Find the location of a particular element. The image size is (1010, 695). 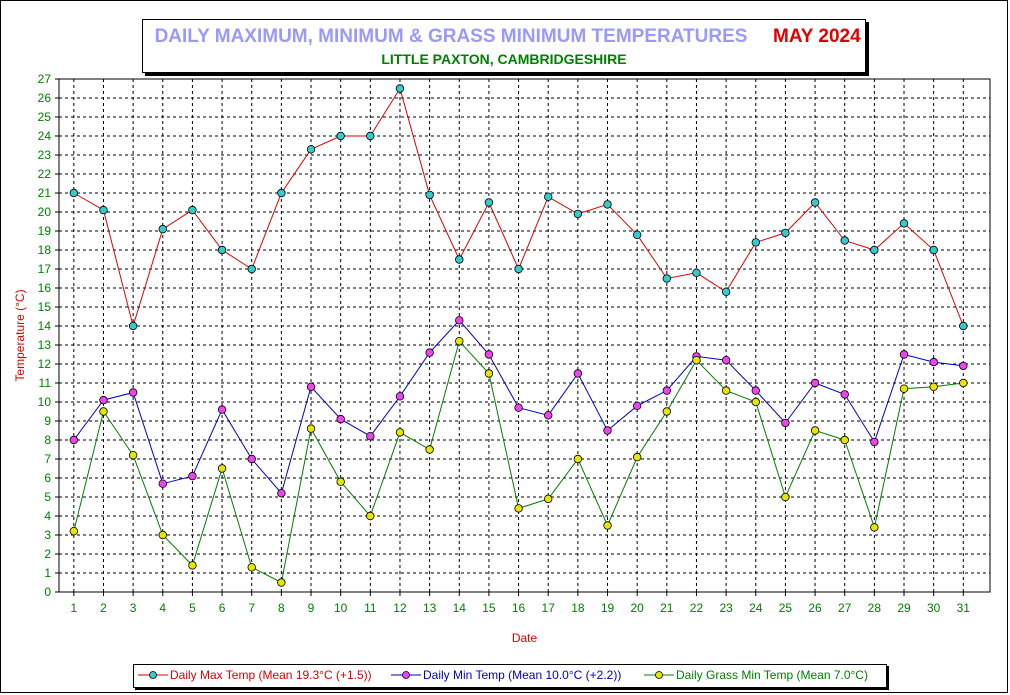

x-tick-label: 27 is located at coordinates (845, 608).